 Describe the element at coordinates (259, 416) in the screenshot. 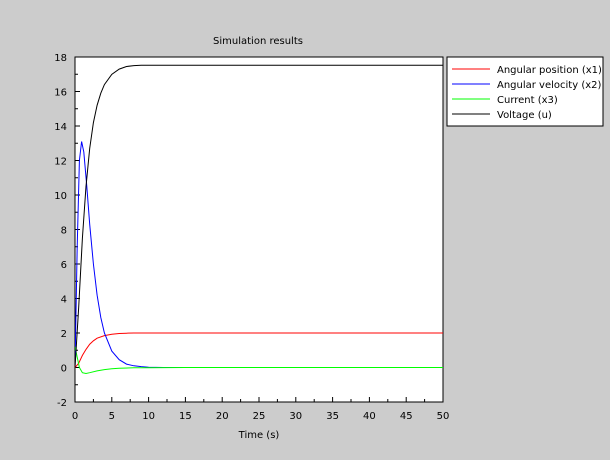

I see `x-tick-label: 25` at that location.